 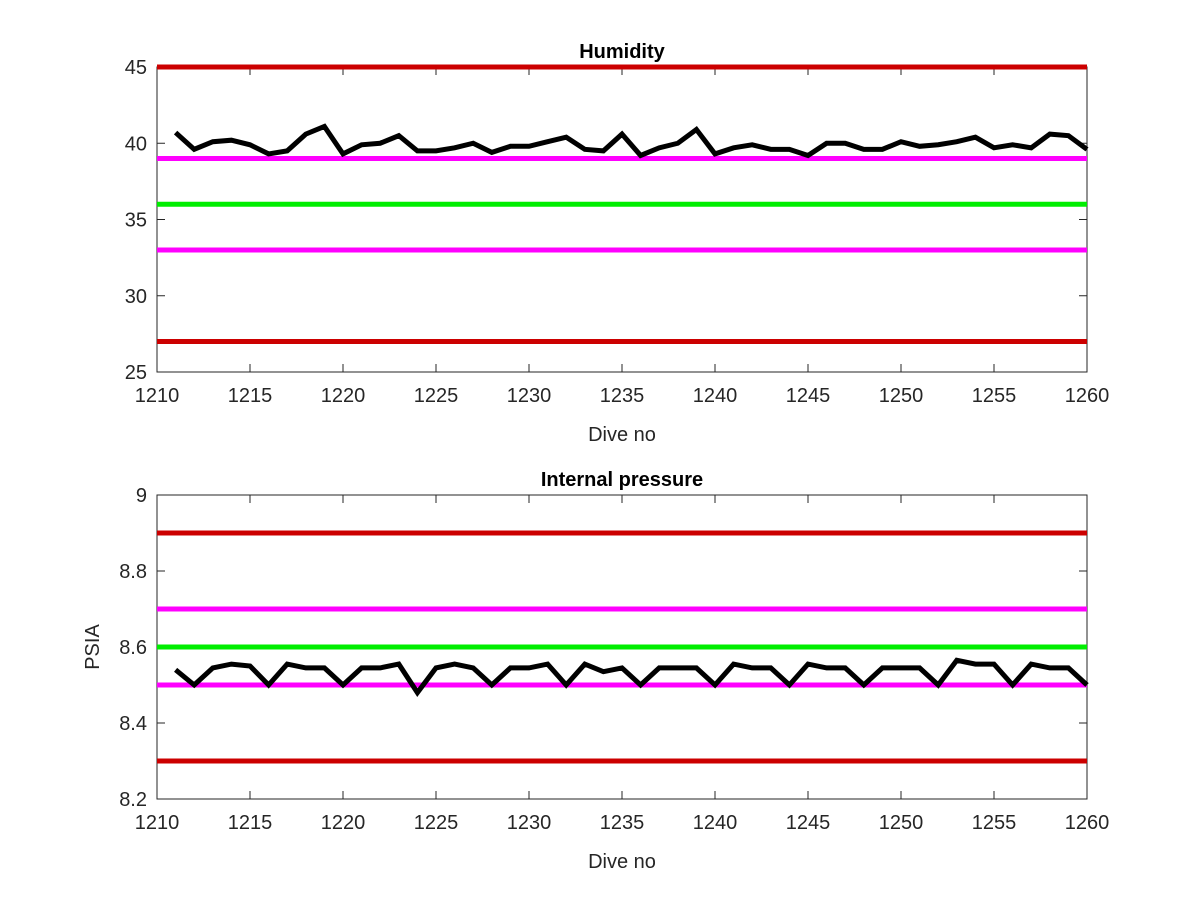 What do you see at coordinates (133, 648) in the screenshot?
I see `y-tick-label: 8.6` at bounding box center [133, 648].